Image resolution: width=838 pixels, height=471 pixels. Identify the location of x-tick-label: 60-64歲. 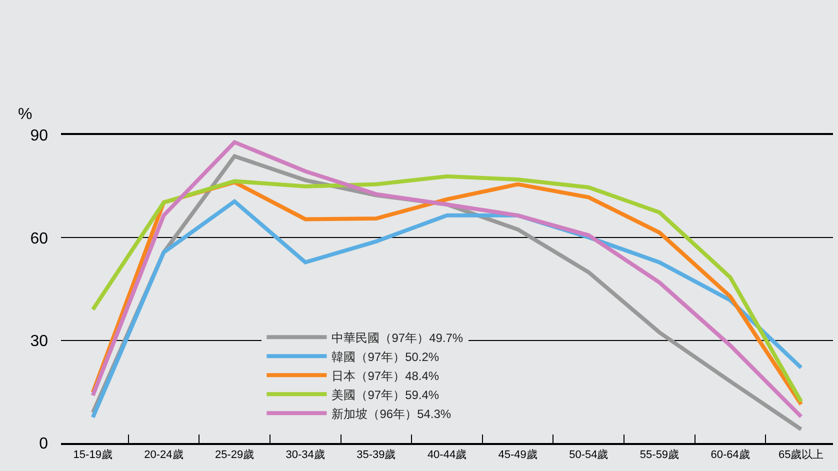
(730, 454).